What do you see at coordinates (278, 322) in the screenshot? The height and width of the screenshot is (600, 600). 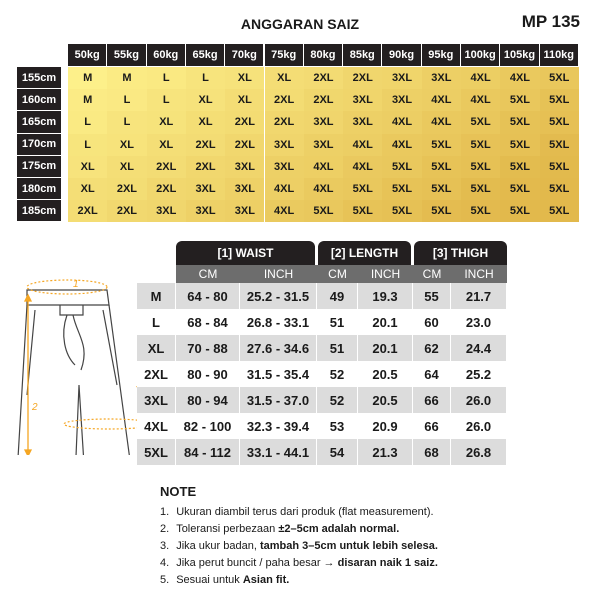 I see `measure-cell: 26.8 - 33.1` at bounding box center [278, 322].